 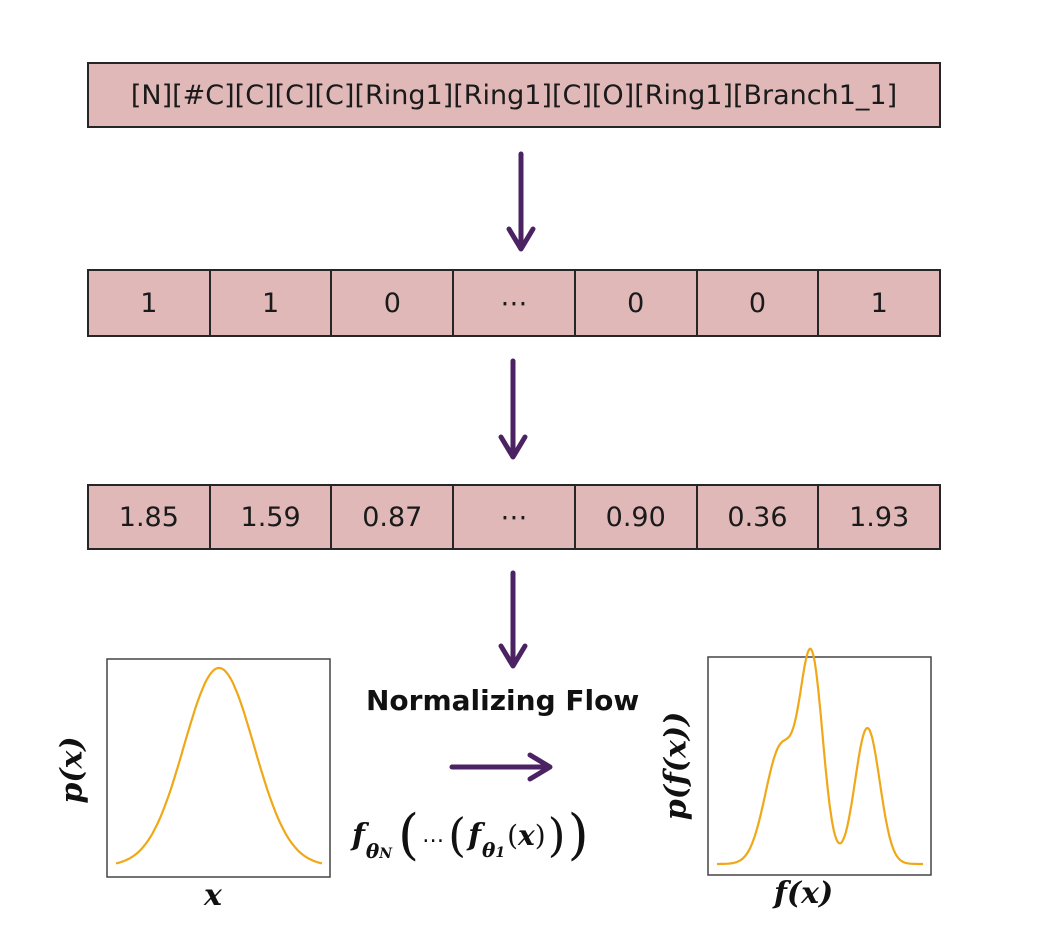 I want to click on formula-sub-N: N, so click(x=386, y=854).